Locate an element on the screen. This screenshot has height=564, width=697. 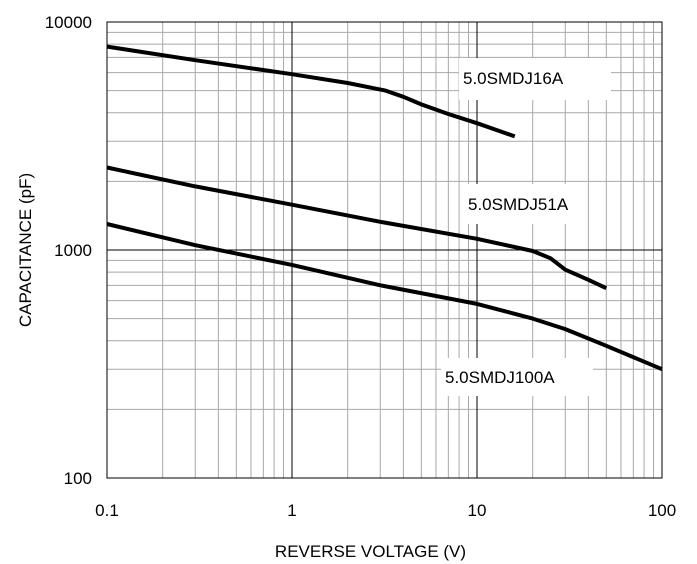
series-label: 5.0SMDJ100A is located at coordinates (500, 377).